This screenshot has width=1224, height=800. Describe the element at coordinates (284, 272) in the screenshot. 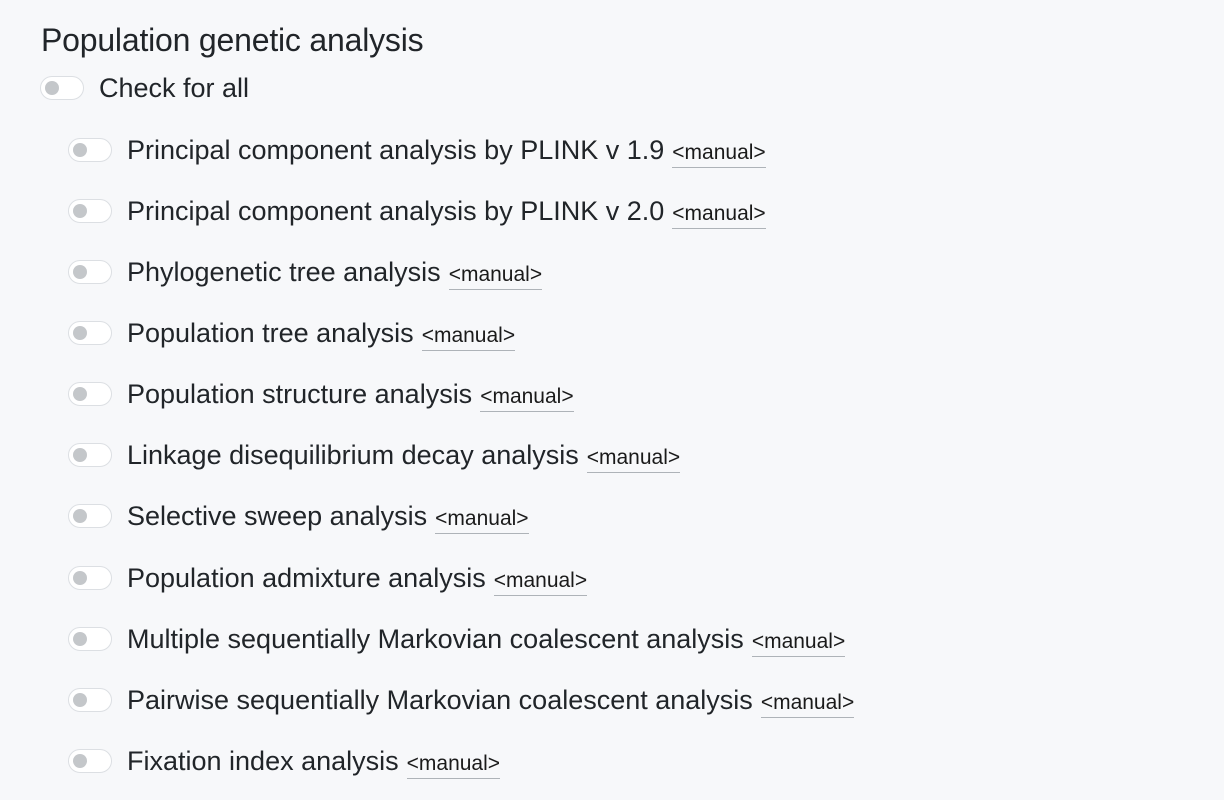

I see `analysis-label: Phylogenetic tree analysis` at that location.